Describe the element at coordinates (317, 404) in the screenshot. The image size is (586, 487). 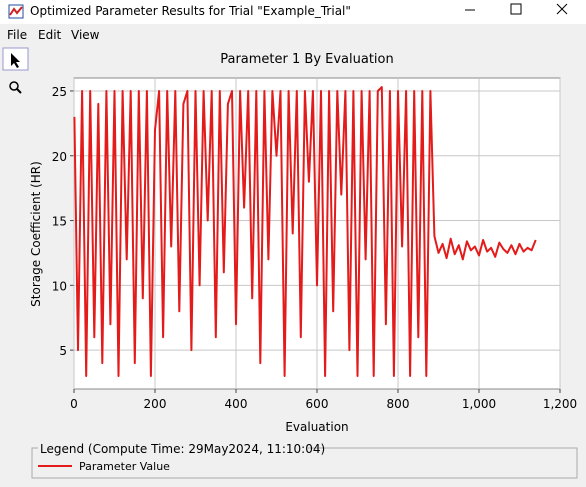
I see `x-tick-label: 600` at that location.